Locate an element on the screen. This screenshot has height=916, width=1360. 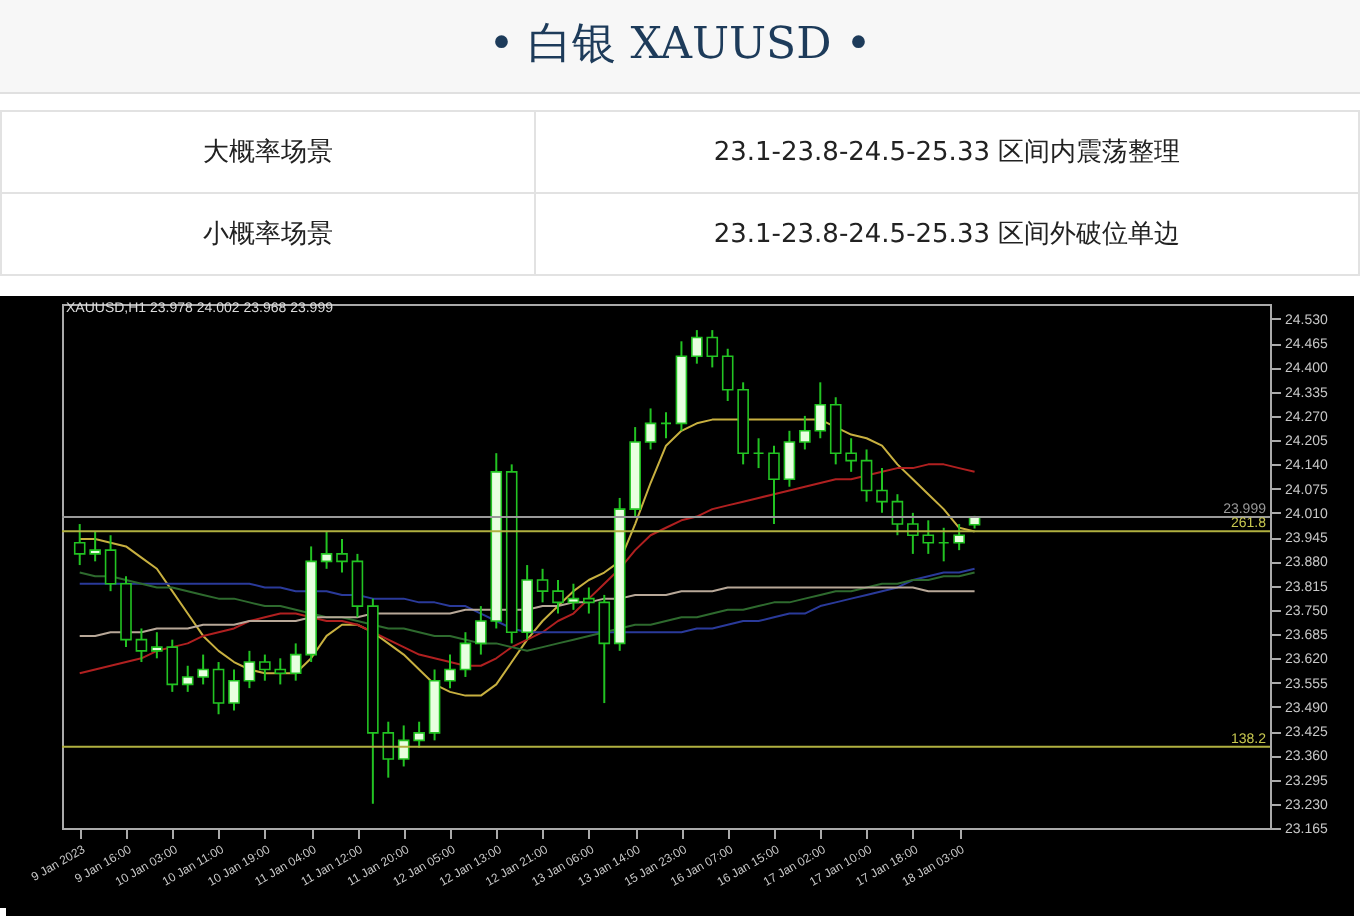
chart-title: • 白银 XAUUSD • is located at coordinates (680, 47).